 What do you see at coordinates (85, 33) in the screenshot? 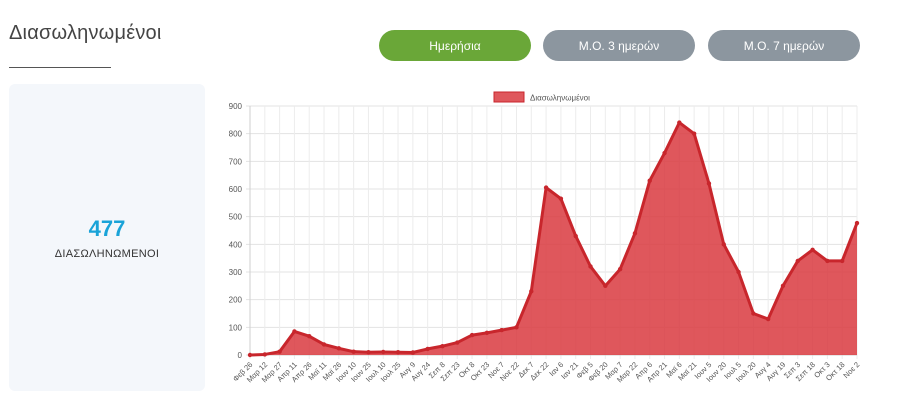
I see `page-title: Διασωληνωμένοι` at bounding box center [85, 33].